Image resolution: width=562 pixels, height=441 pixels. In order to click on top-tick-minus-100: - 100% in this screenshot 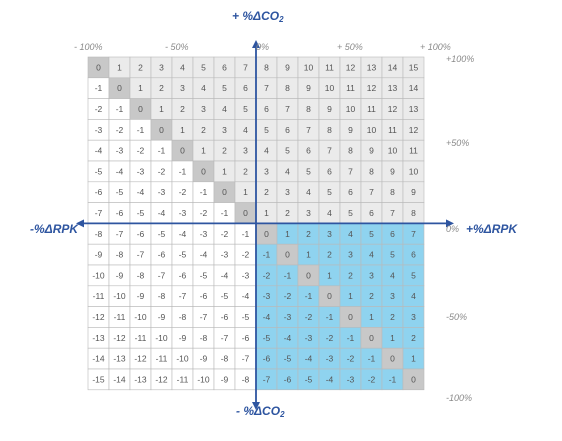, I will do `click(88, 47)`.